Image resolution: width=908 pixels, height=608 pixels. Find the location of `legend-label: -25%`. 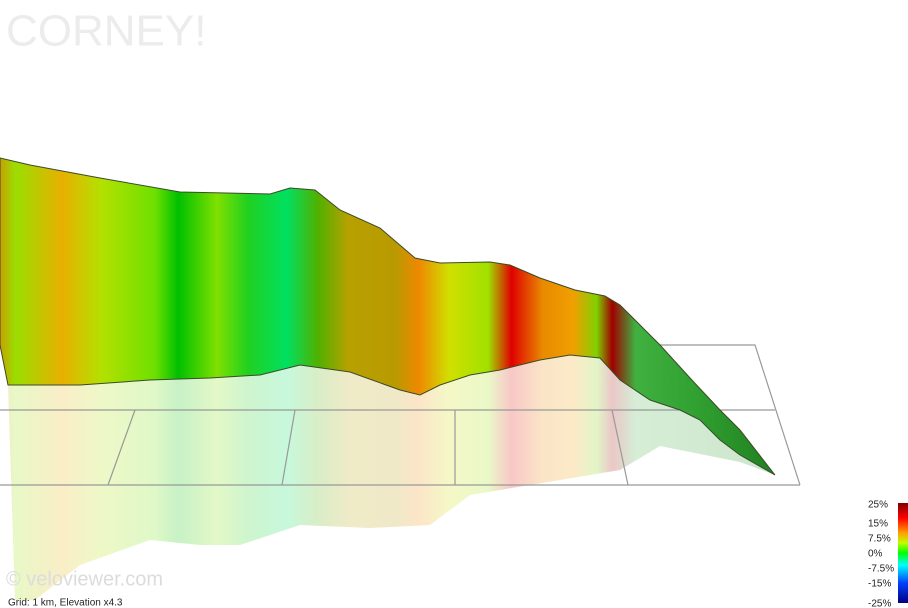

legend-label: -25% is located at coordinates (879, 603).